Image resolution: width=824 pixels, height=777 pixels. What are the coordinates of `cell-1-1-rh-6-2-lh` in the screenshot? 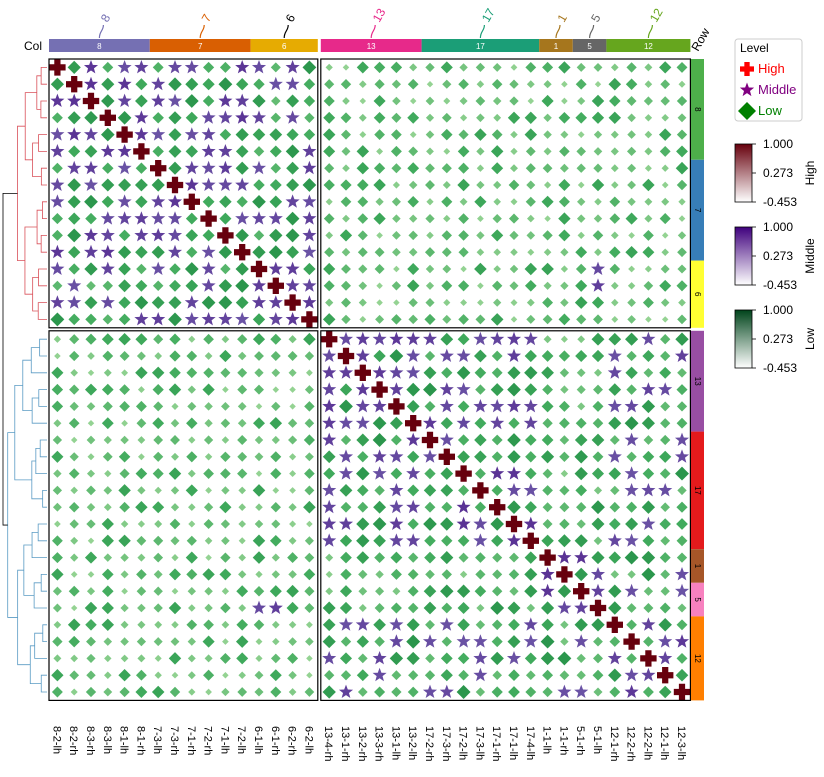 It's located at (309, 574).